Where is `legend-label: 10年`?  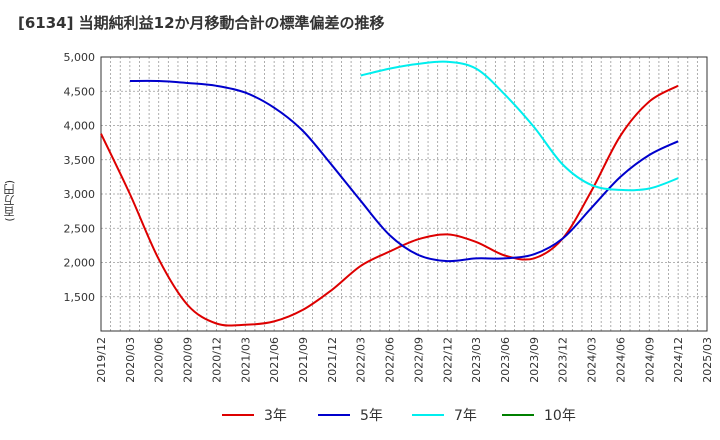
legend-label: 10年 is located at coordinates (560, 416).